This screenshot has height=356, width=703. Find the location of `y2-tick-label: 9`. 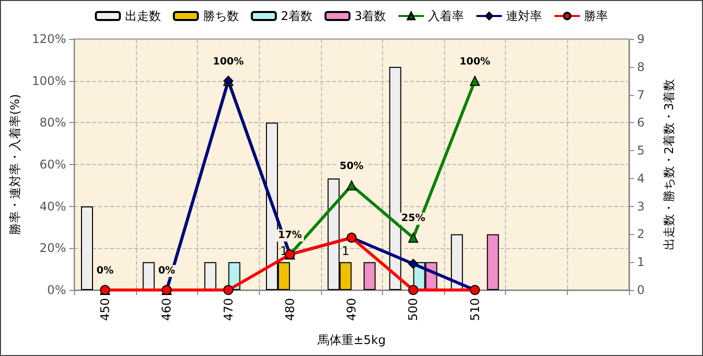

y2-tick-label: 9 is located at coordinates (641, 39).